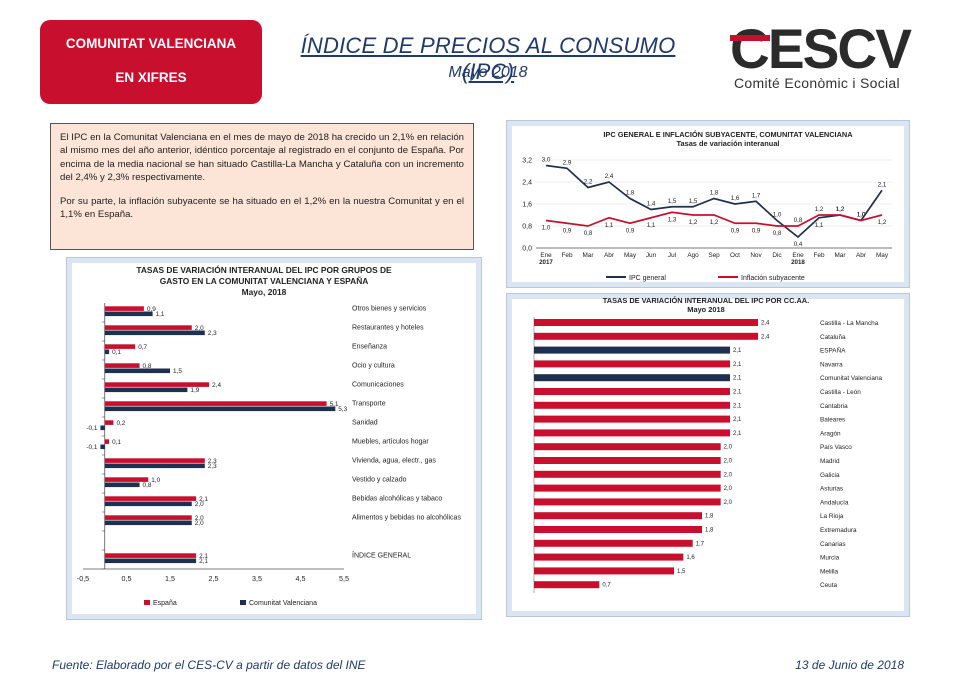 Image resolution: width=966 pixels, height=695 pixels. What do you see at coordinates (120, 423) in the screenshot?
I see `bar-label: 0,2` at bounding box center [120, 423].